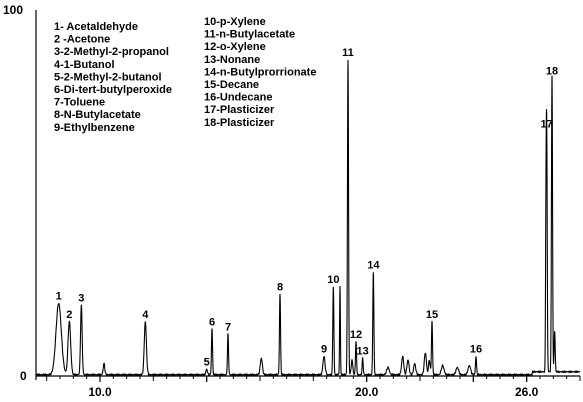  Describe the element at coordinates (249, 35) in the screenshot. I see `legend-entry: 11-n-Butylacetate` at that location.